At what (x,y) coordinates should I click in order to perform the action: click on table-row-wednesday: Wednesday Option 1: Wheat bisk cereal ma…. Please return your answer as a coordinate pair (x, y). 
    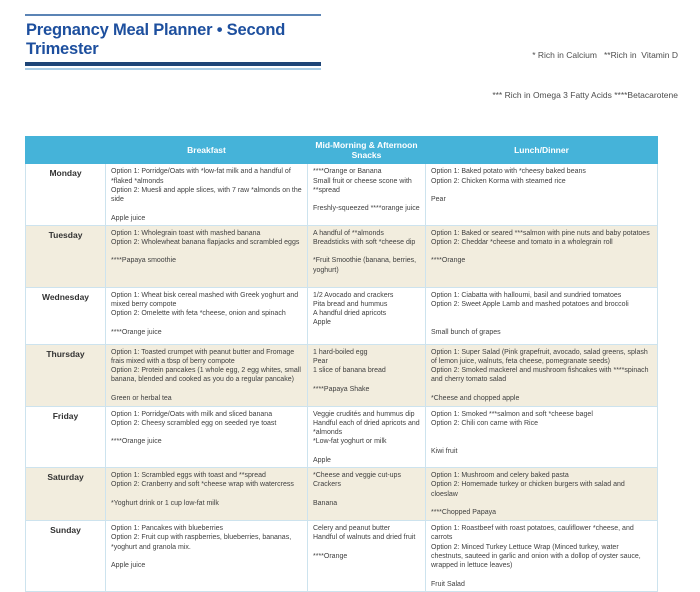
    Looking at the image, I should click on (341, 315).